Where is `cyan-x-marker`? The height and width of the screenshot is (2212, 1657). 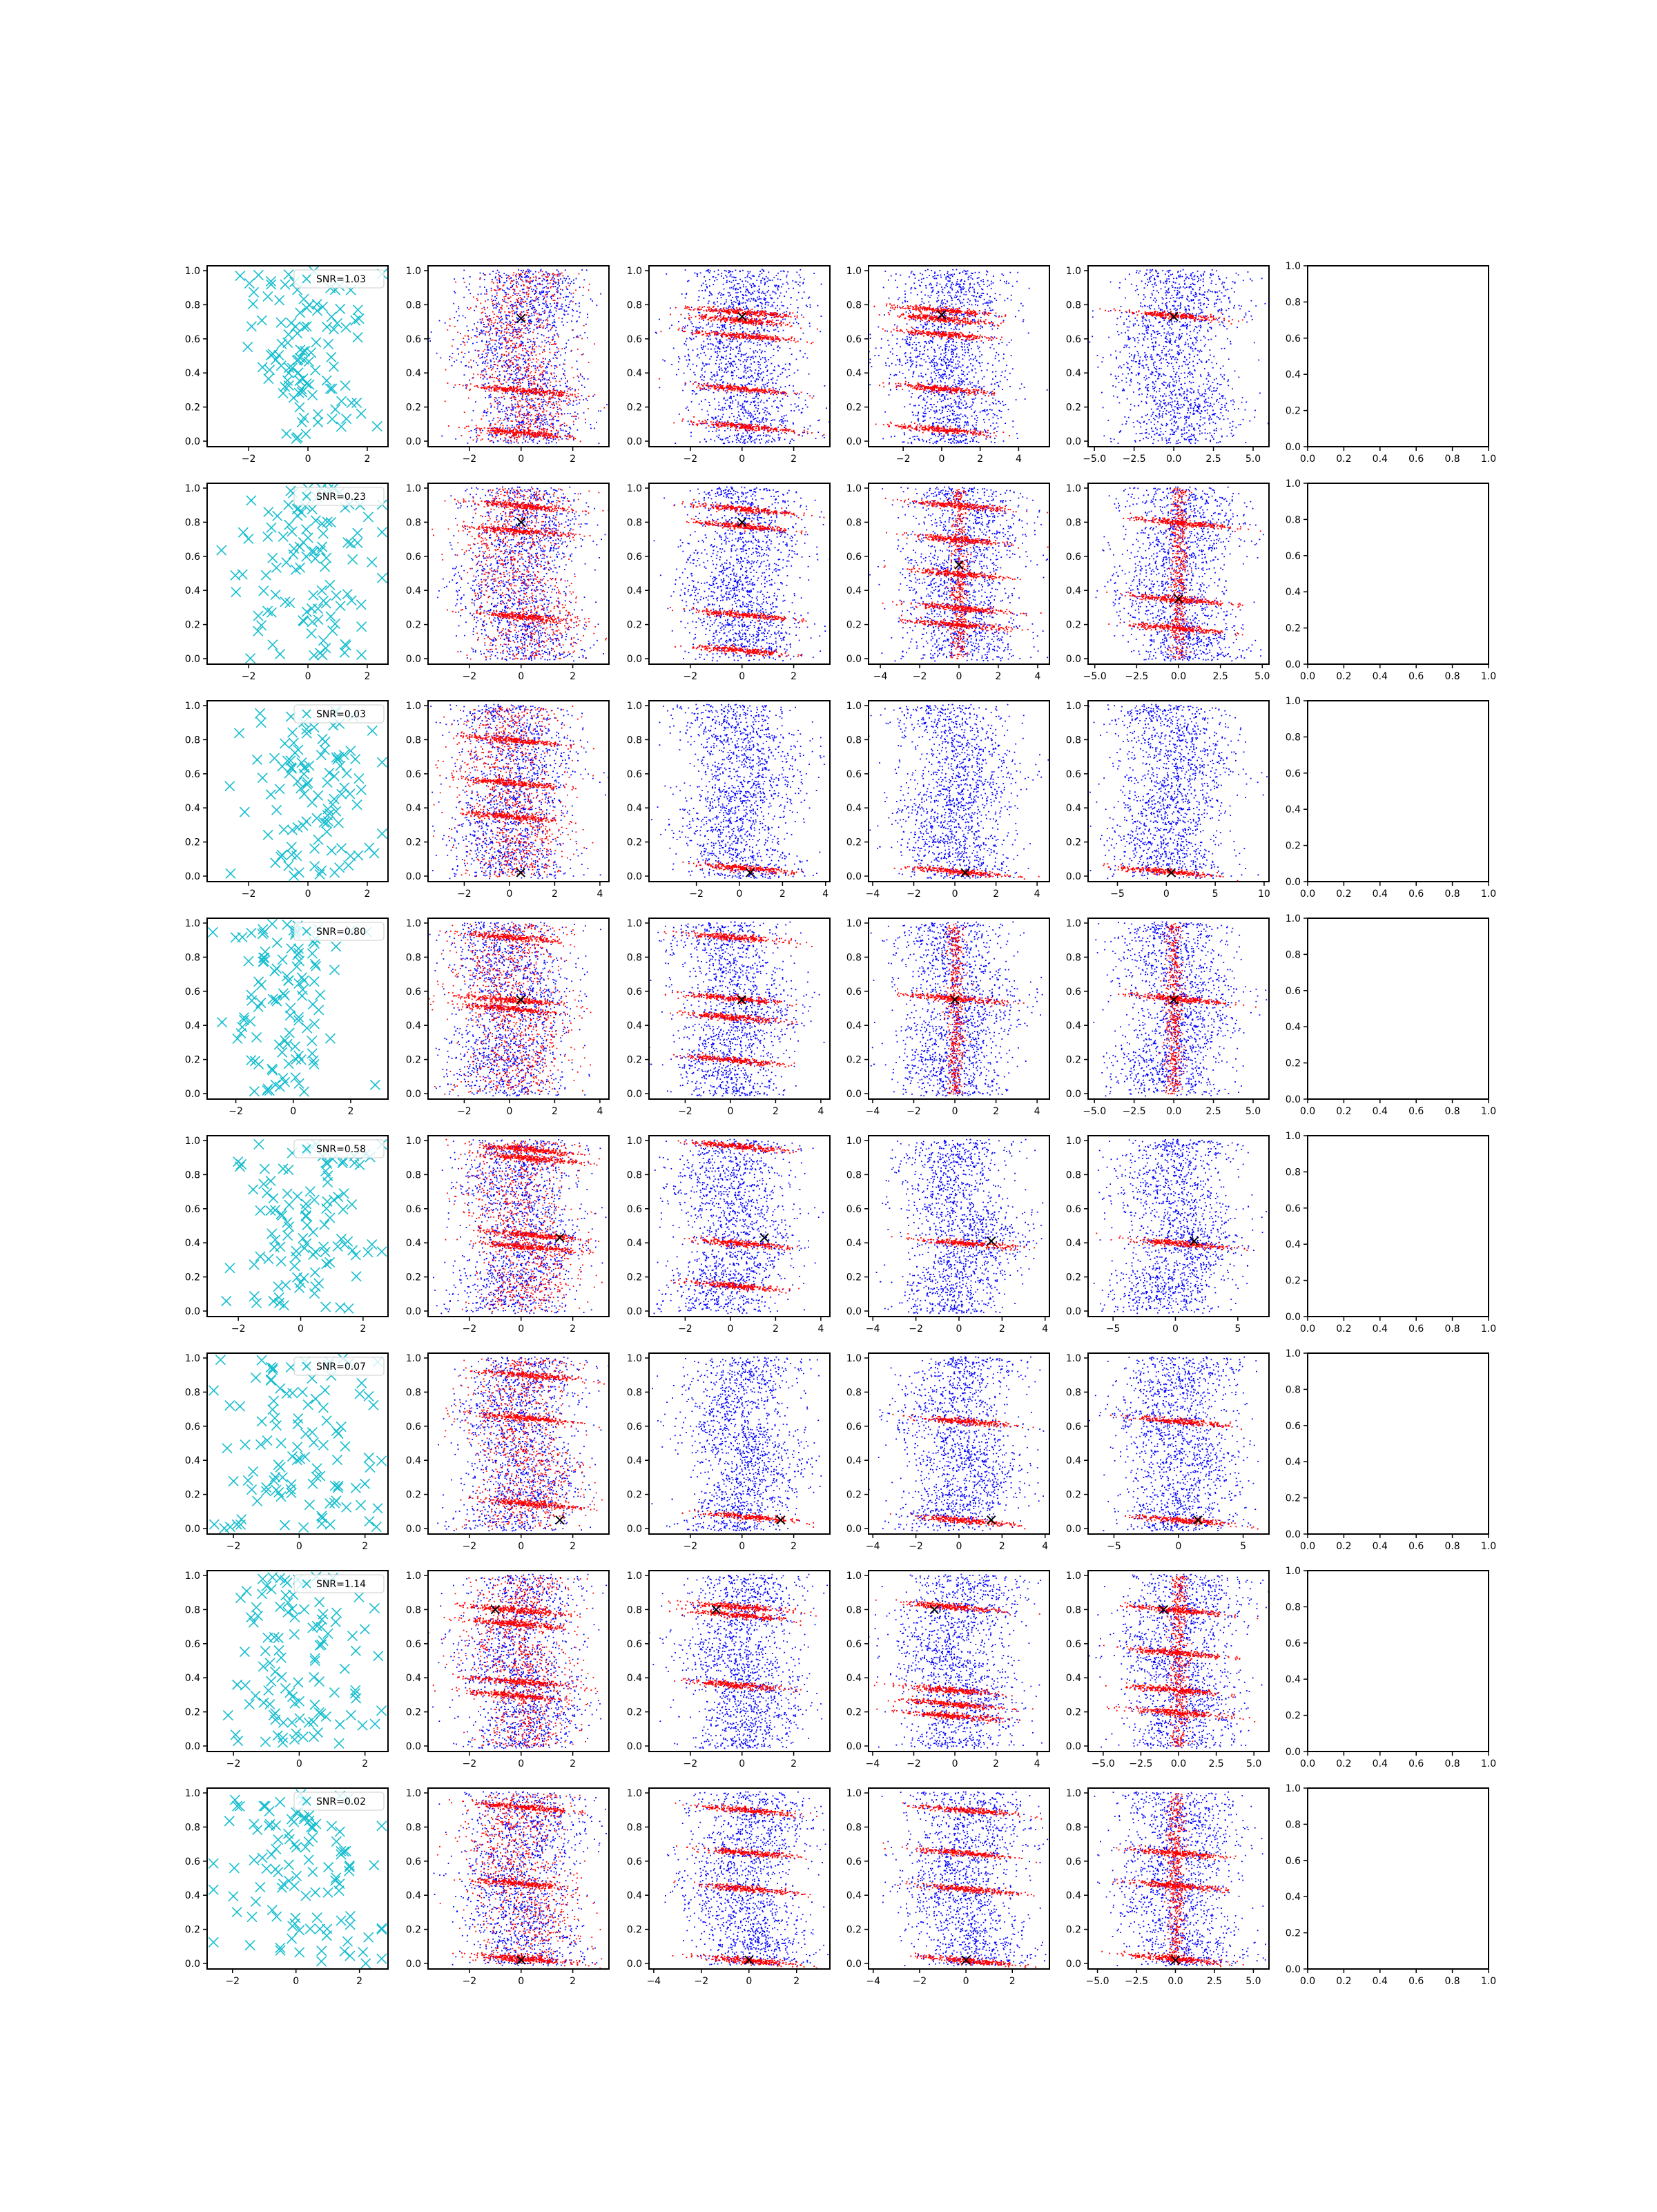 cyan-x-marker is located at coordinates (313, 395).